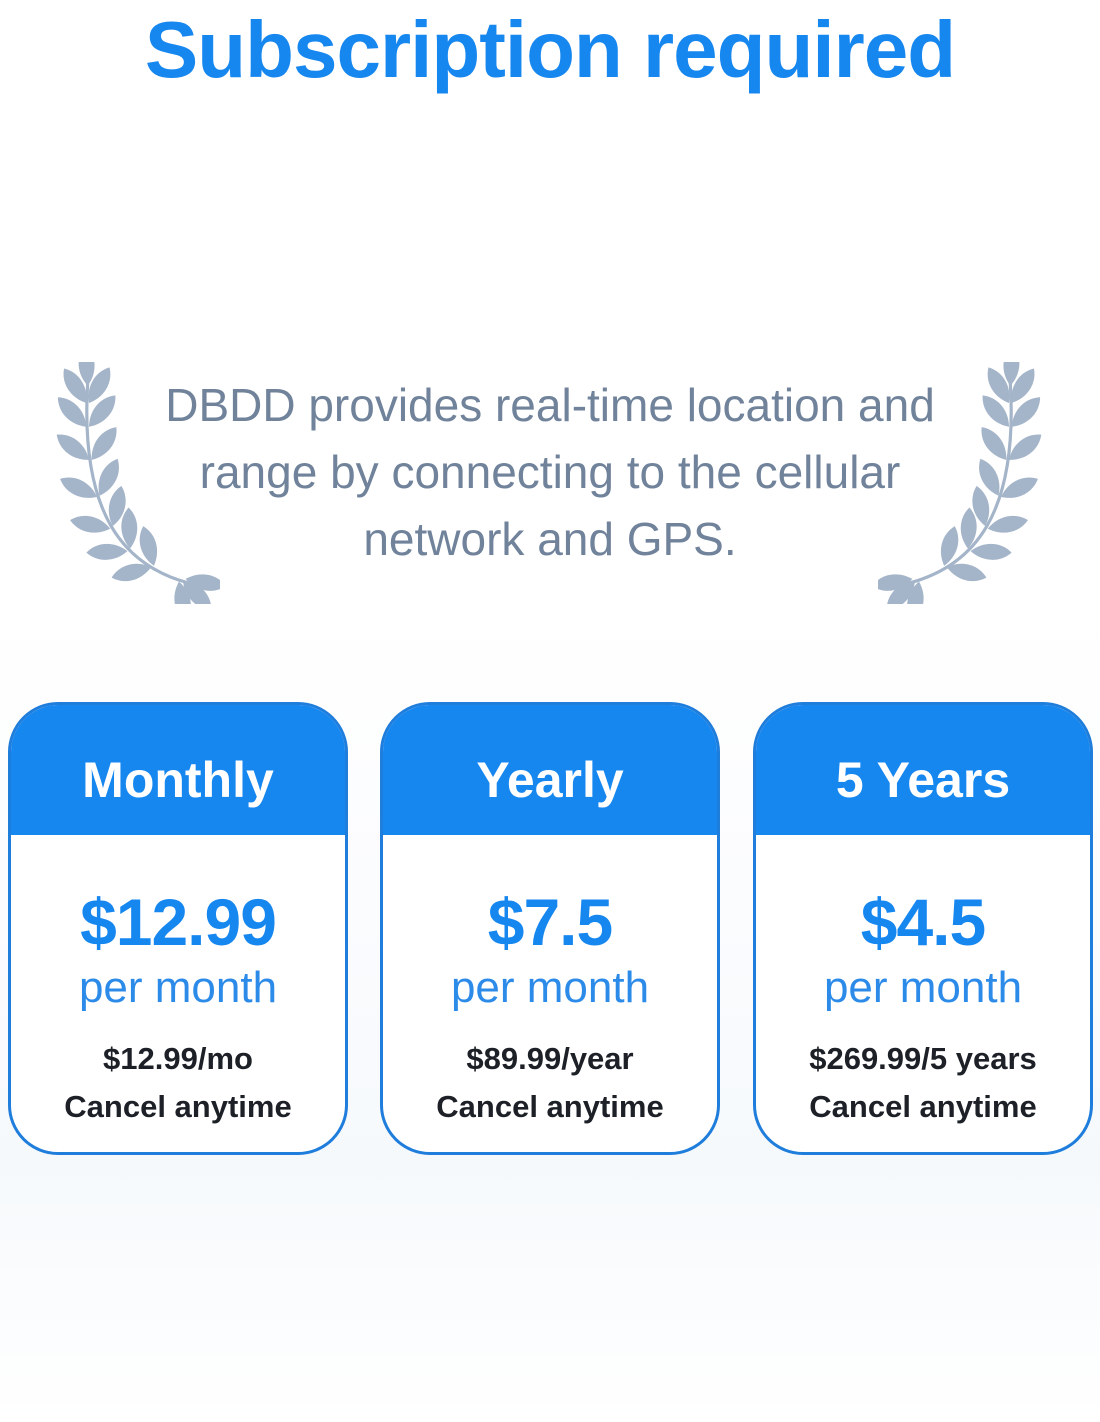 This screenshot has width=1100, height=1422. I want to click on page-title: Subscription required, so click(550, 49).